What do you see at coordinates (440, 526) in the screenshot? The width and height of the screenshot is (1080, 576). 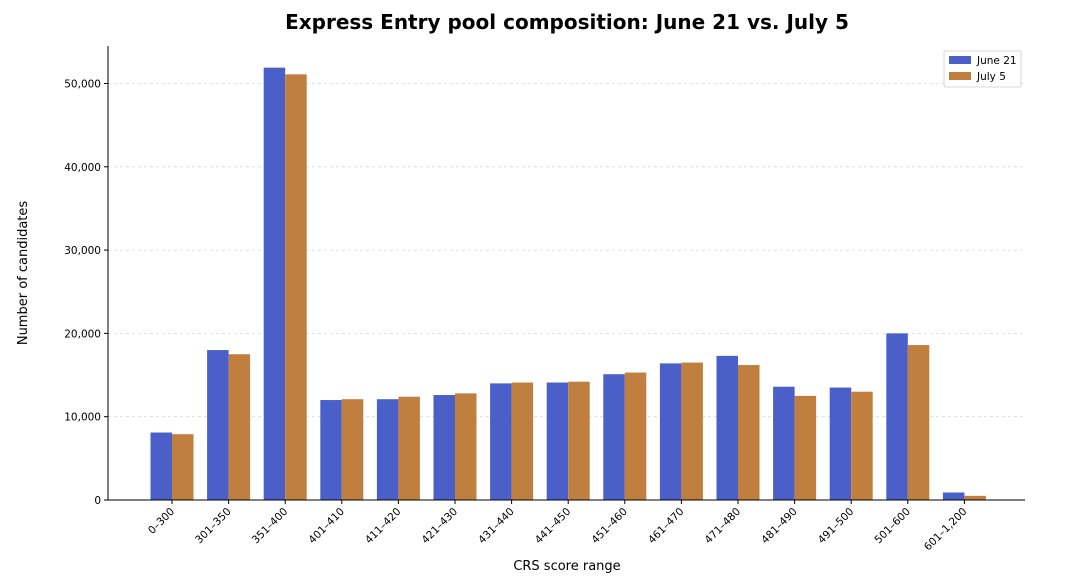 I see `x-tick-label: 421–430` at bounding box center [440, 526].